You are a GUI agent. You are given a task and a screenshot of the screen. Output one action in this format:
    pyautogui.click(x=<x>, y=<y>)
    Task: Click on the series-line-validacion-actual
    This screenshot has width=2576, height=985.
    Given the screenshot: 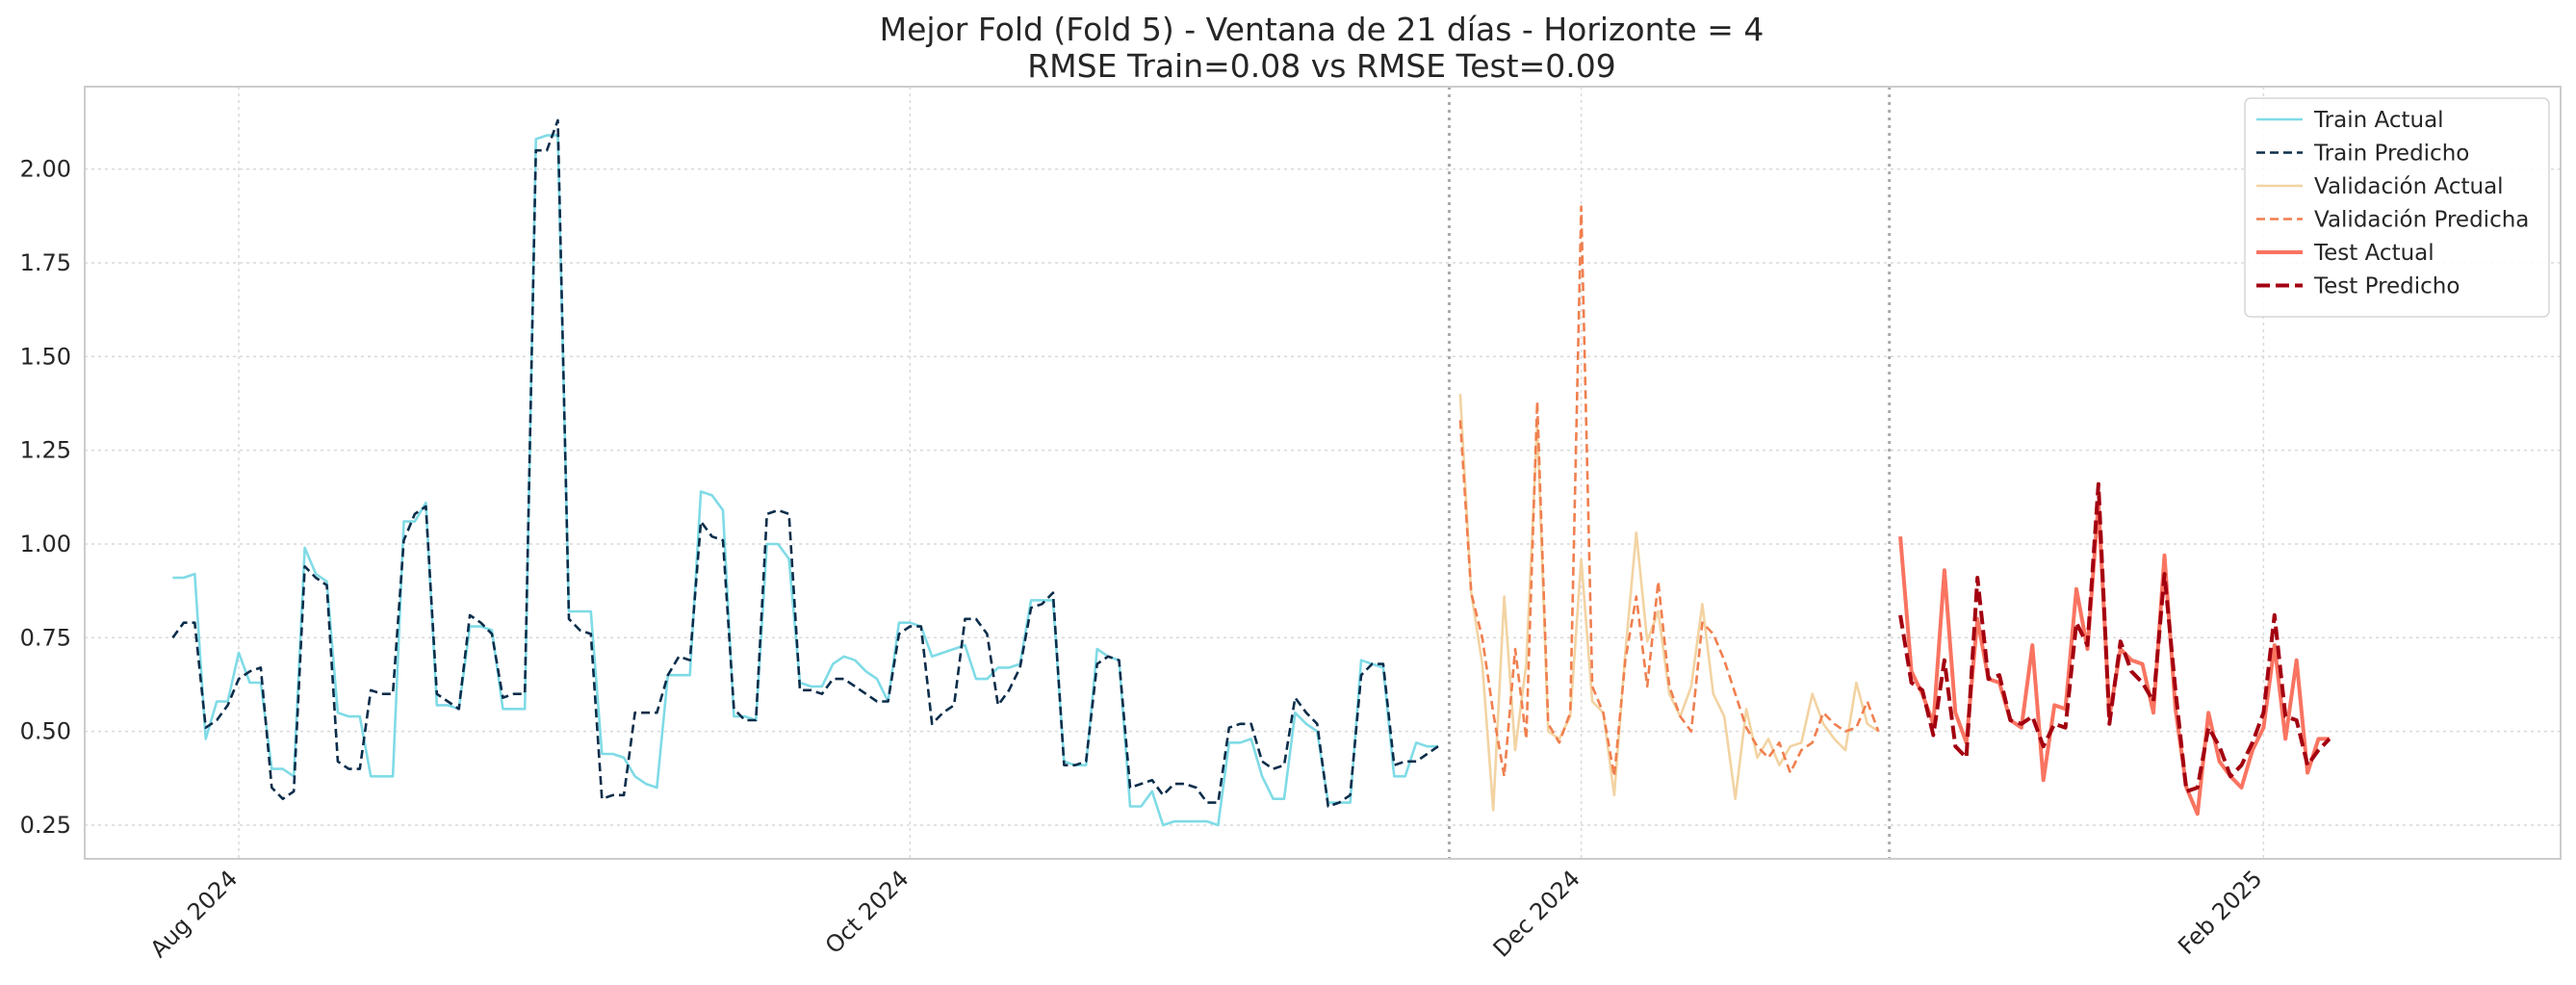 What is the action you would take?
    pyautogui.click(x=1669, y=603)
    